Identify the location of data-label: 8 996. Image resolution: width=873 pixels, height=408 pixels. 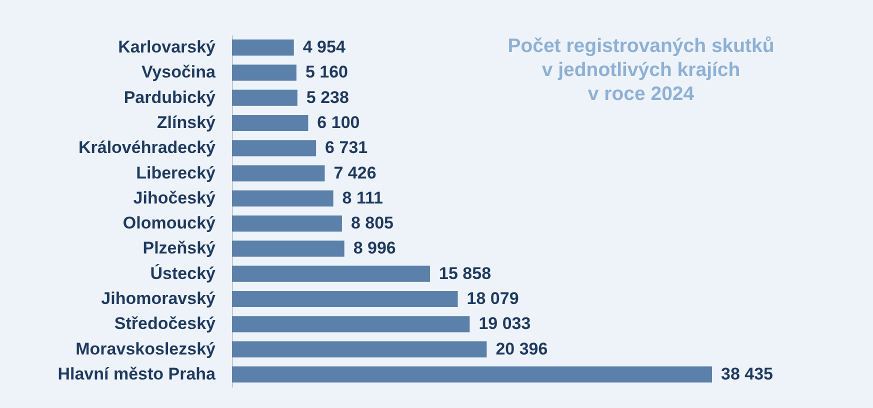
(374, 248).